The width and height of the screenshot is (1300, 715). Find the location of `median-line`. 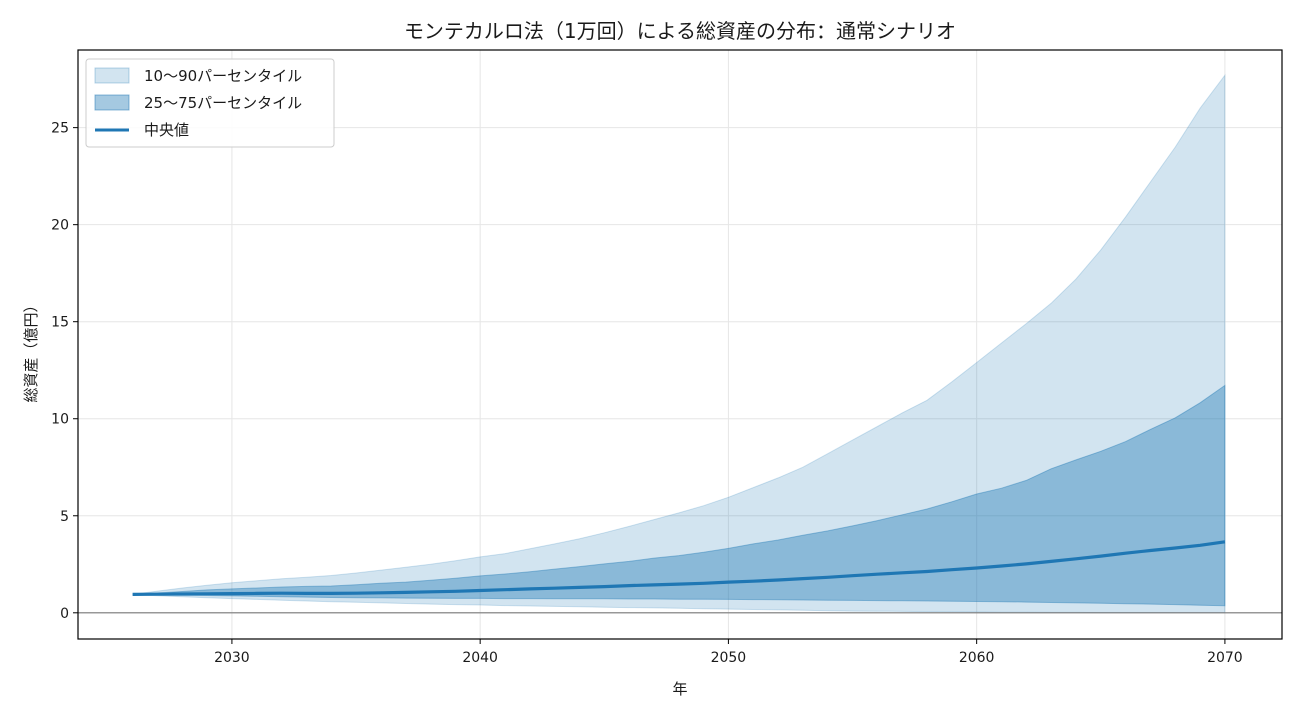

median-line is located at coordinates (679, 568).